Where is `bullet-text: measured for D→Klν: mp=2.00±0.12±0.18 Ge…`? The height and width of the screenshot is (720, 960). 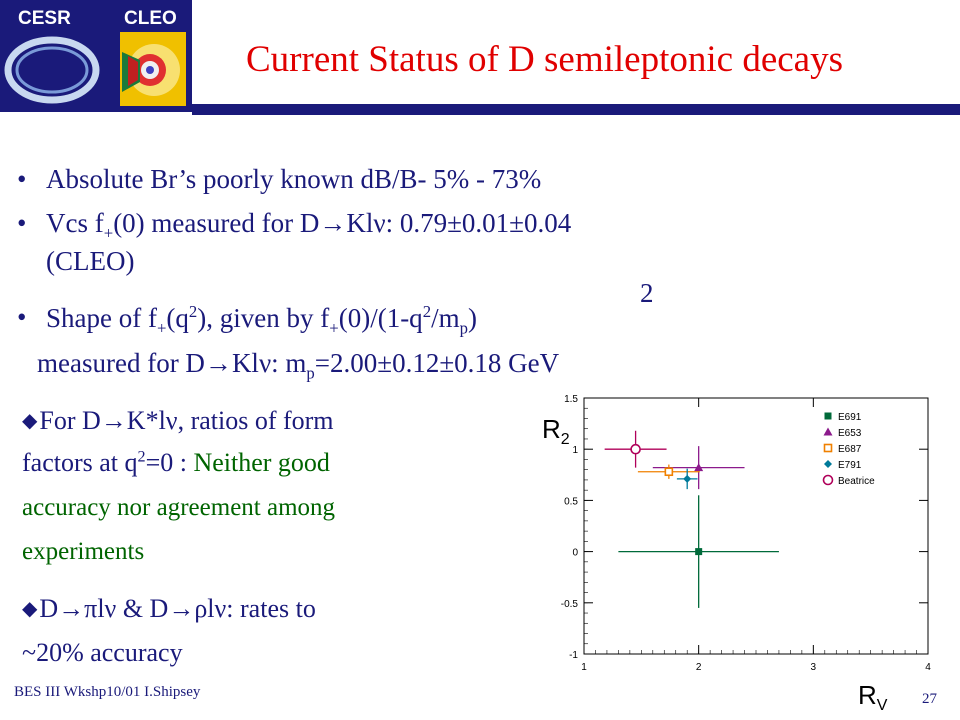
bullet-text: measured for D→Klν: mp=2.00±0.12±0.18 Ge… is located at coordinates (298, 365).